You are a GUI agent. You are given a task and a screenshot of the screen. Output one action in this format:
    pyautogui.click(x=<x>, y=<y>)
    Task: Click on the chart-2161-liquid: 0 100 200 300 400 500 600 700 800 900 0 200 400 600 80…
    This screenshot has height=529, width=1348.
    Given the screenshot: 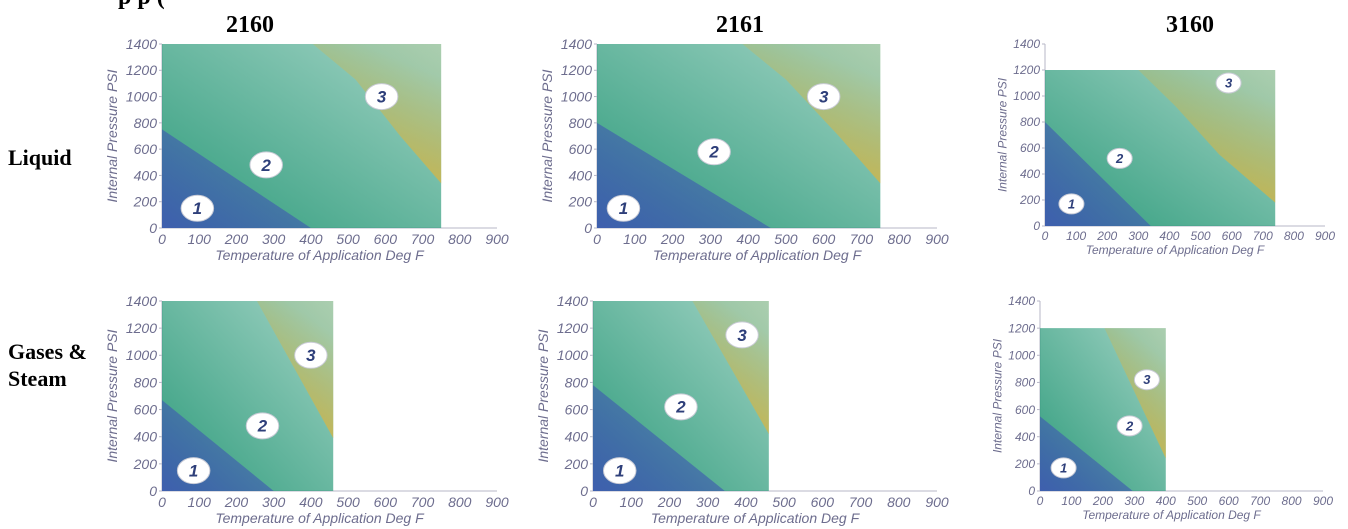 What is the action you would take?
    pyautogui.click(x=744, y=149)
    